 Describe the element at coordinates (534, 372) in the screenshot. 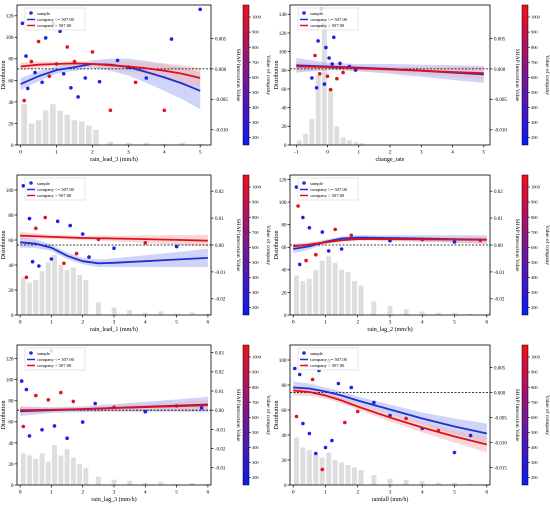

I see `colorbar-tick-label: 900` at that location.